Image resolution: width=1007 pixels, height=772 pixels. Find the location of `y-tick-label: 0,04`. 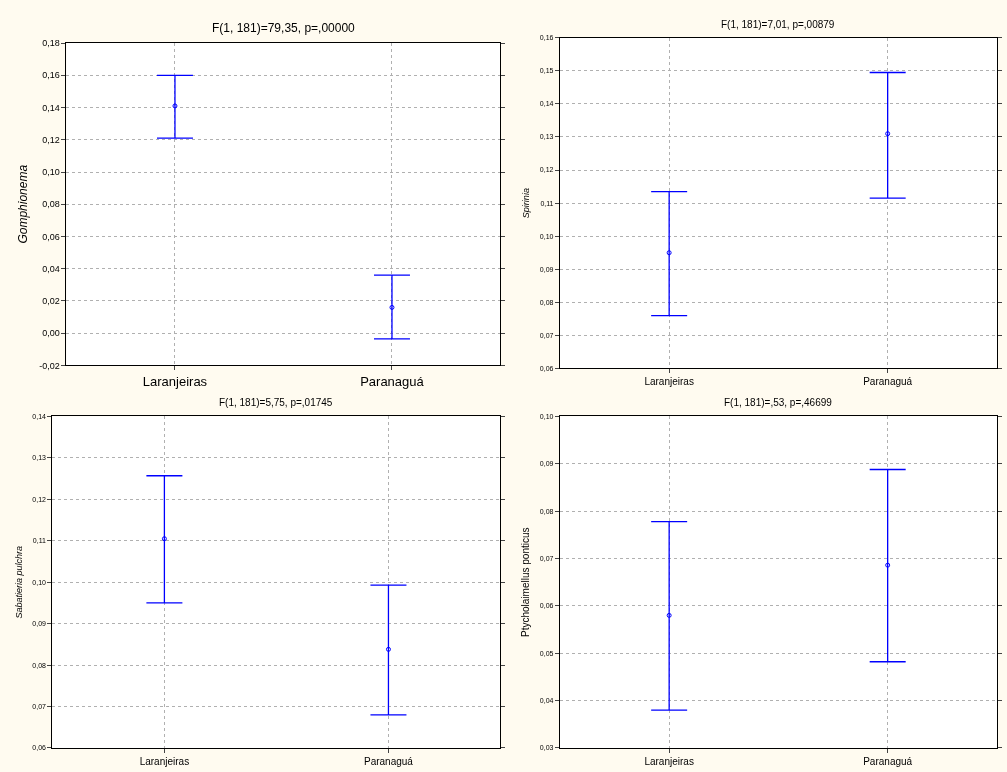

y-tick-label: 0,04 is located at coordinates (51, 268).